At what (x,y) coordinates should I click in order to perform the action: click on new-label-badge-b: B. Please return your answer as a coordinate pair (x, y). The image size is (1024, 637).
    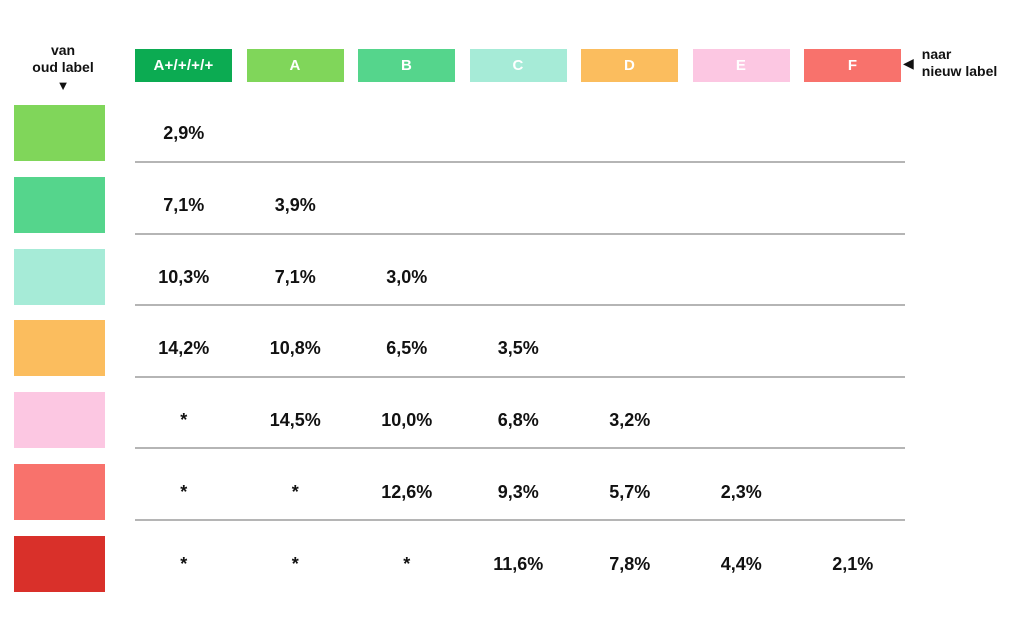
    Looking at the image, I should click on (406, 65).